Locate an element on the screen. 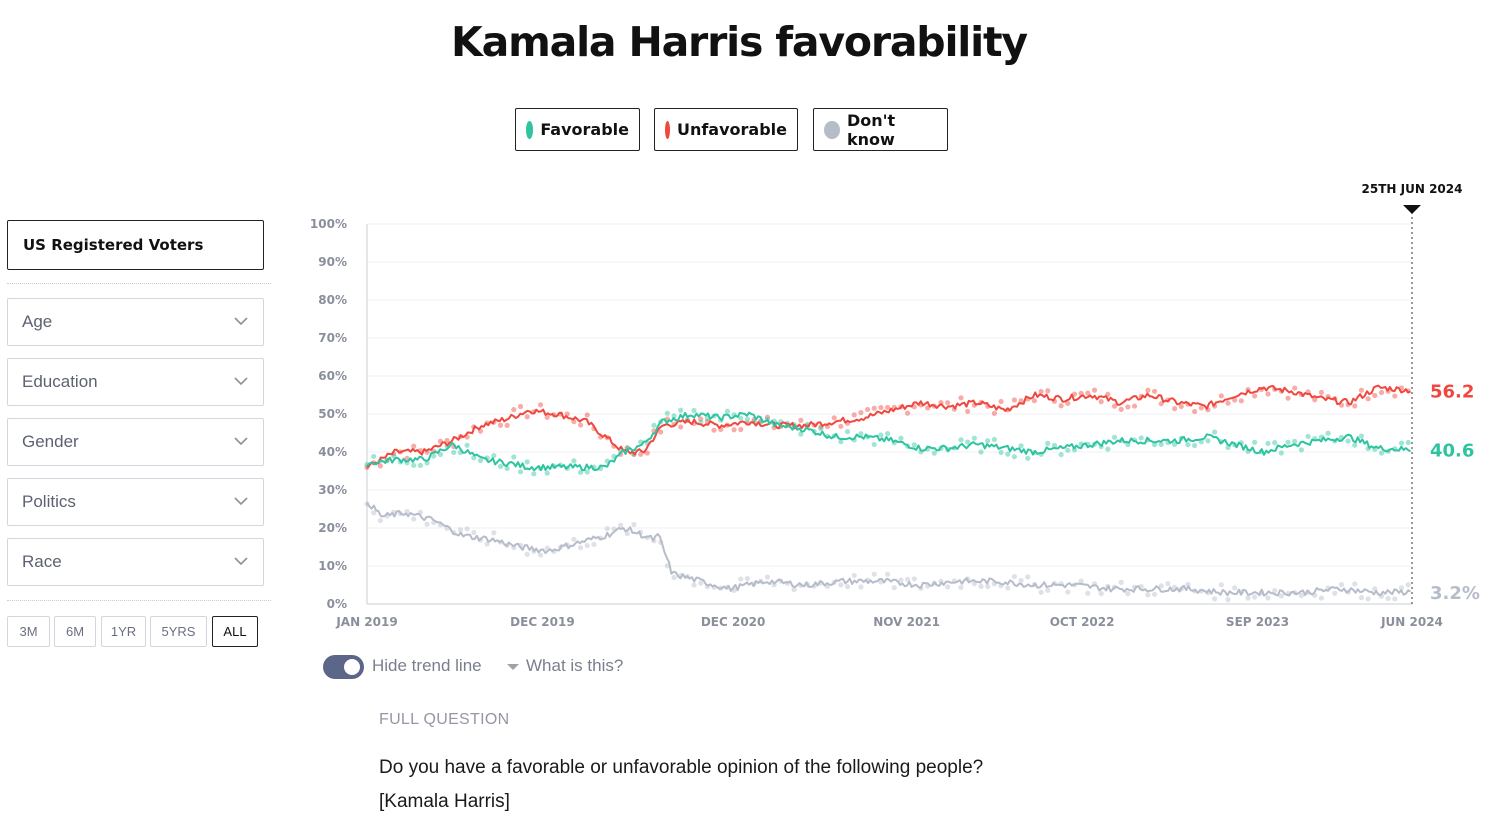  what-is-this-link: What is this? is located at coordinates (575, 665).